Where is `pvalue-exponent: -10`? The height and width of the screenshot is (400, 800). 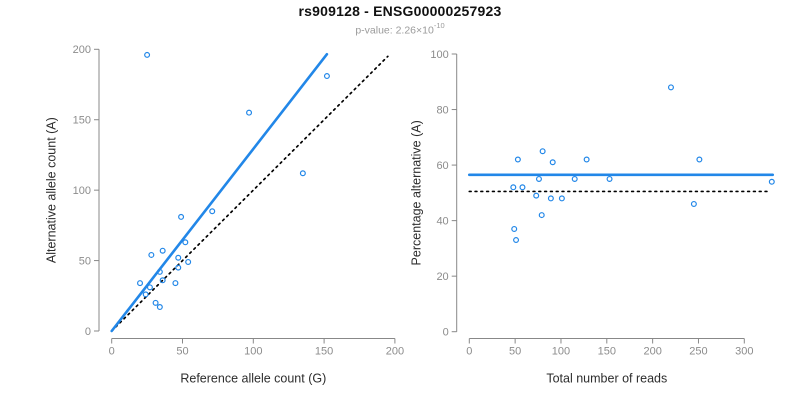 pvalue-exponent: -10 is located at coordinates (439, 25).